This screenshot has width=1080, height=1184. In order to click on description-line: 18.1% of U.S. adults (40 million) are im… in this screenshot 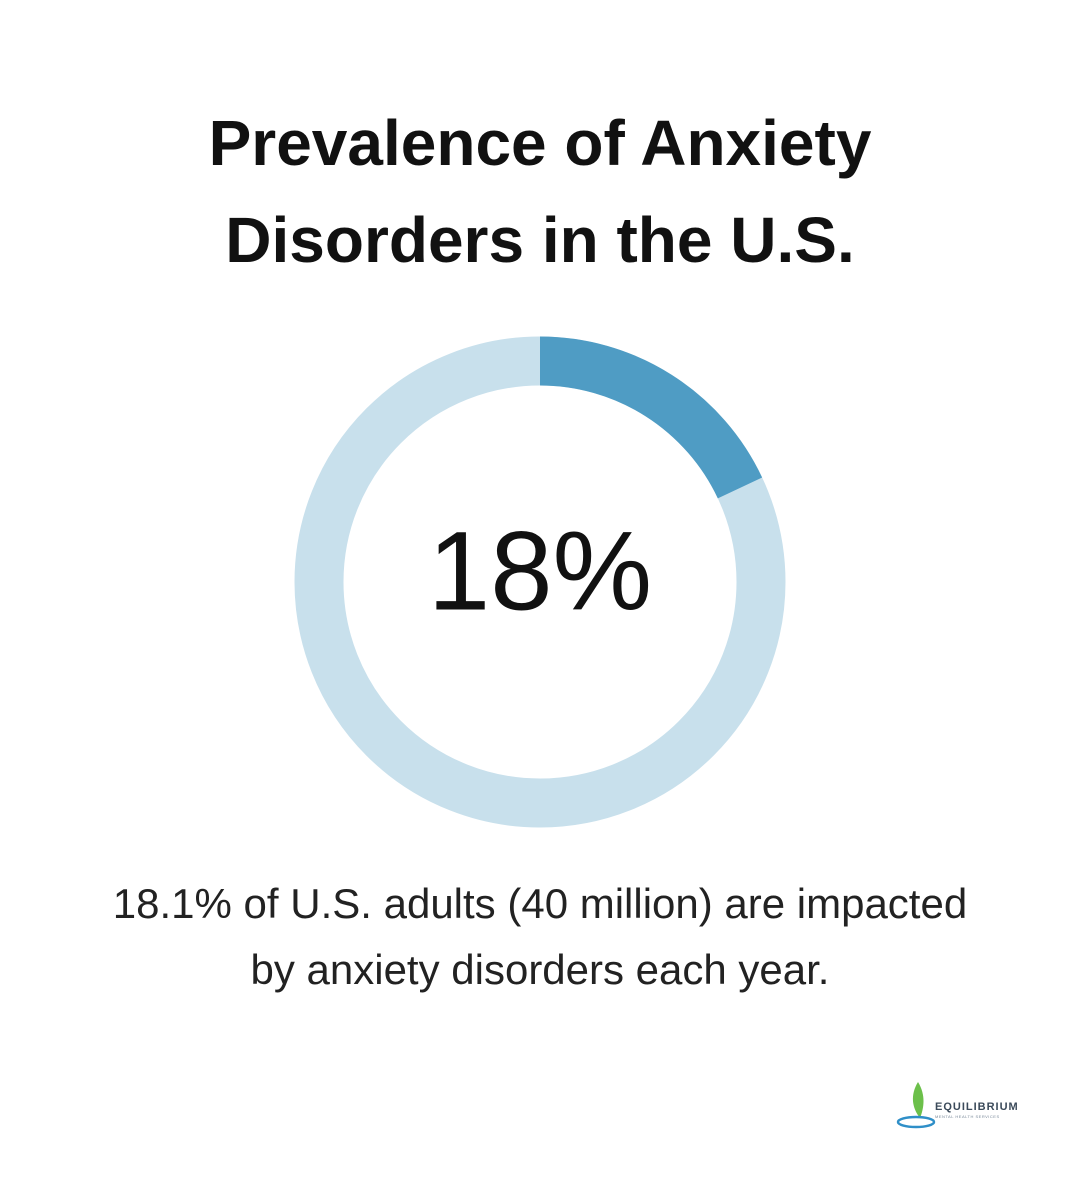, I will do `click(540, 903)`.